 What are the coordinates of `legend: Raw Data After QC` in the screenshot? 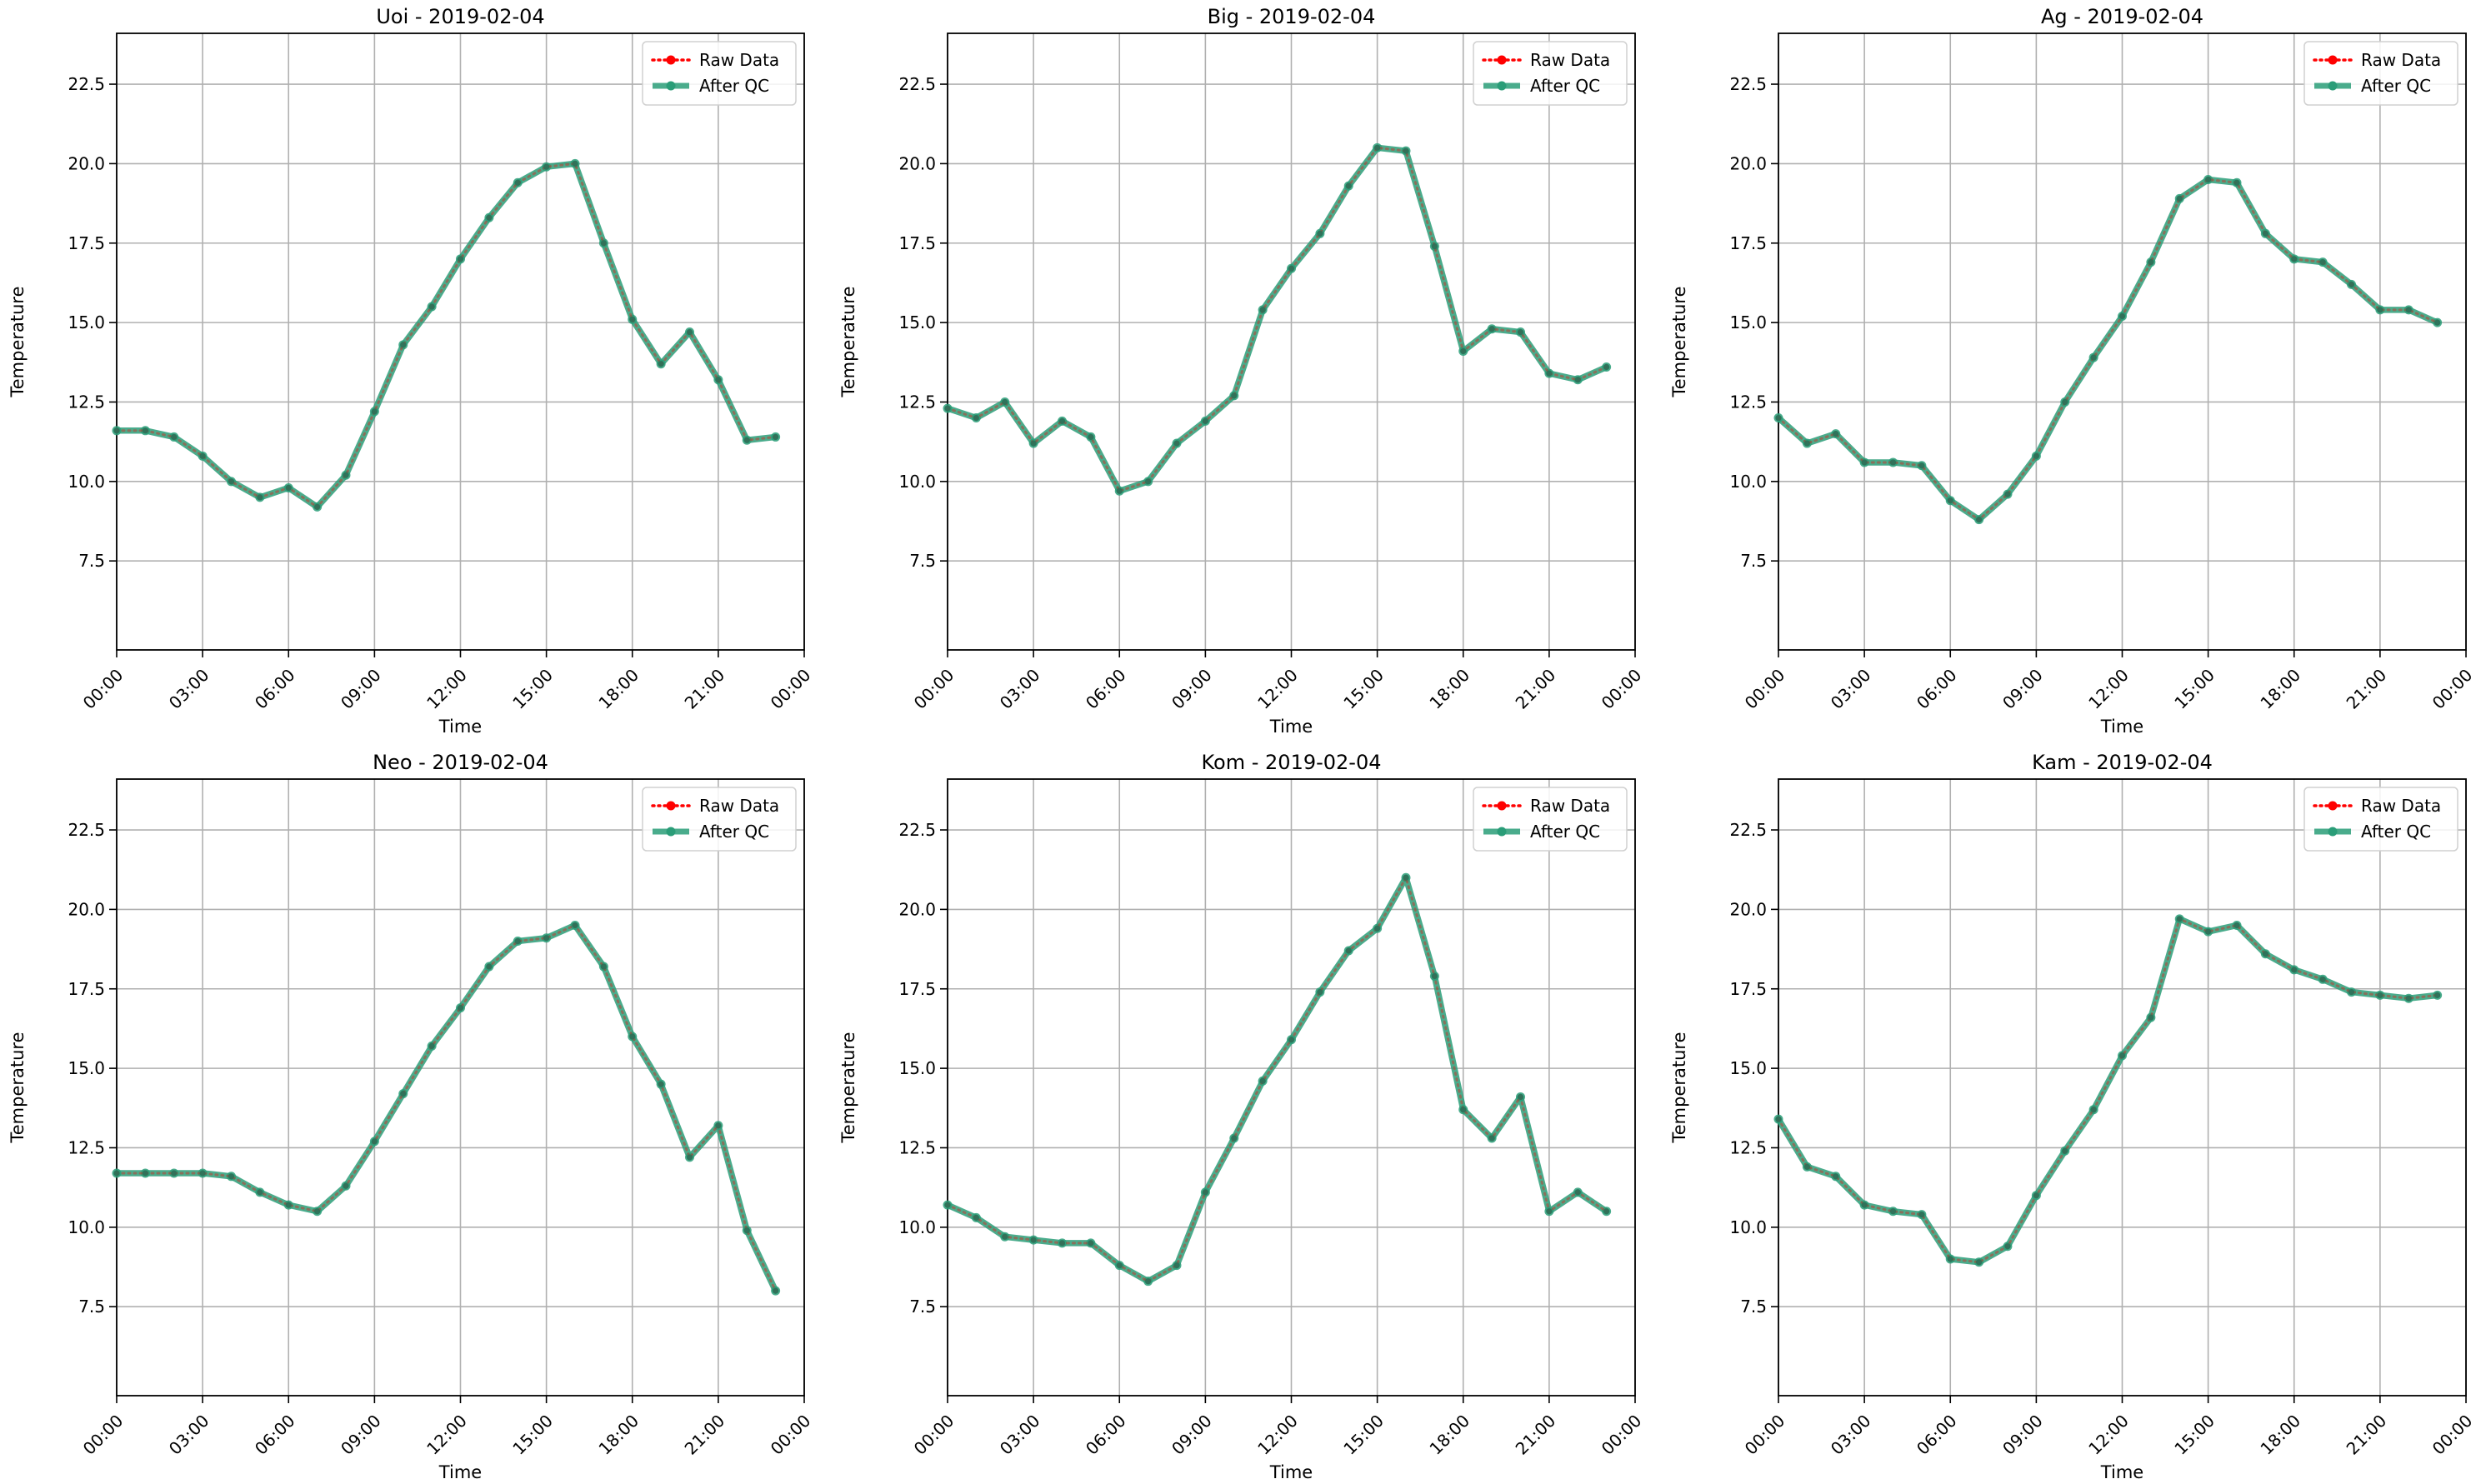 It's located at (719, 73).